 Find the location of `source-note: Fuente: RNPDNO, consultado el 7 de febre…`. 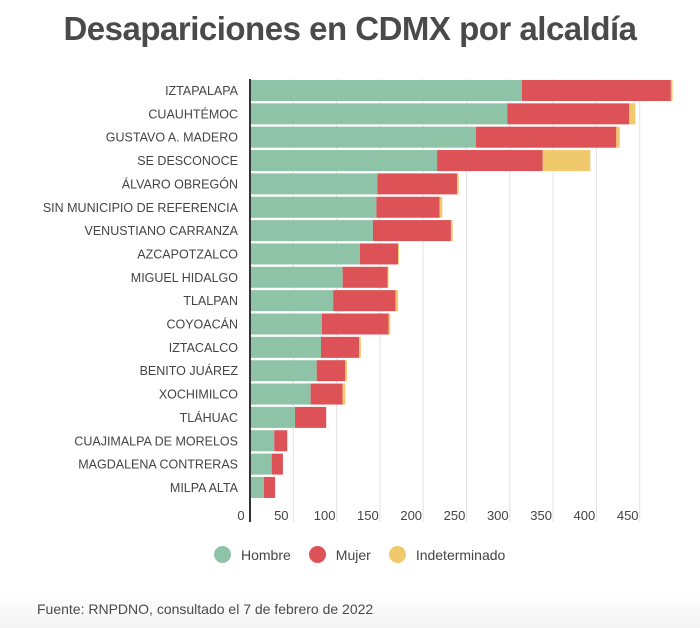

source-note: Fuente: RNPDNO, consultado el 7 de febre… is located at coordinates (205, 609).